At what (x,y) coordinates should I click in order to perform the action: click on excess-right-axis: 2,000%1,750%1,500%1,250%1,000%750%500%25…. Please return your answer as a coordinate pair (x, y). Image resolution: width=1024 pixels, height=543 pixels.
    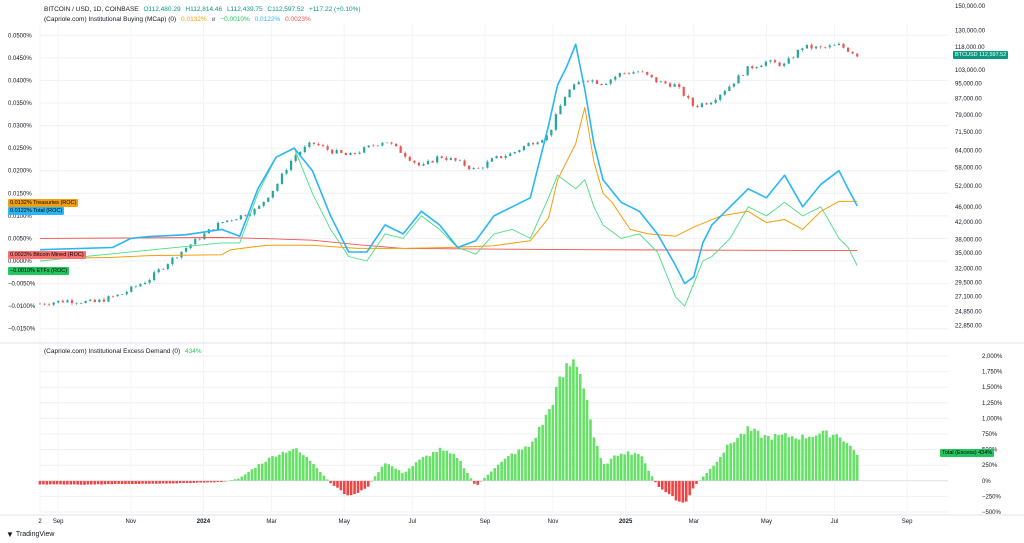
    Looking at the image, I should click on (992, 435).